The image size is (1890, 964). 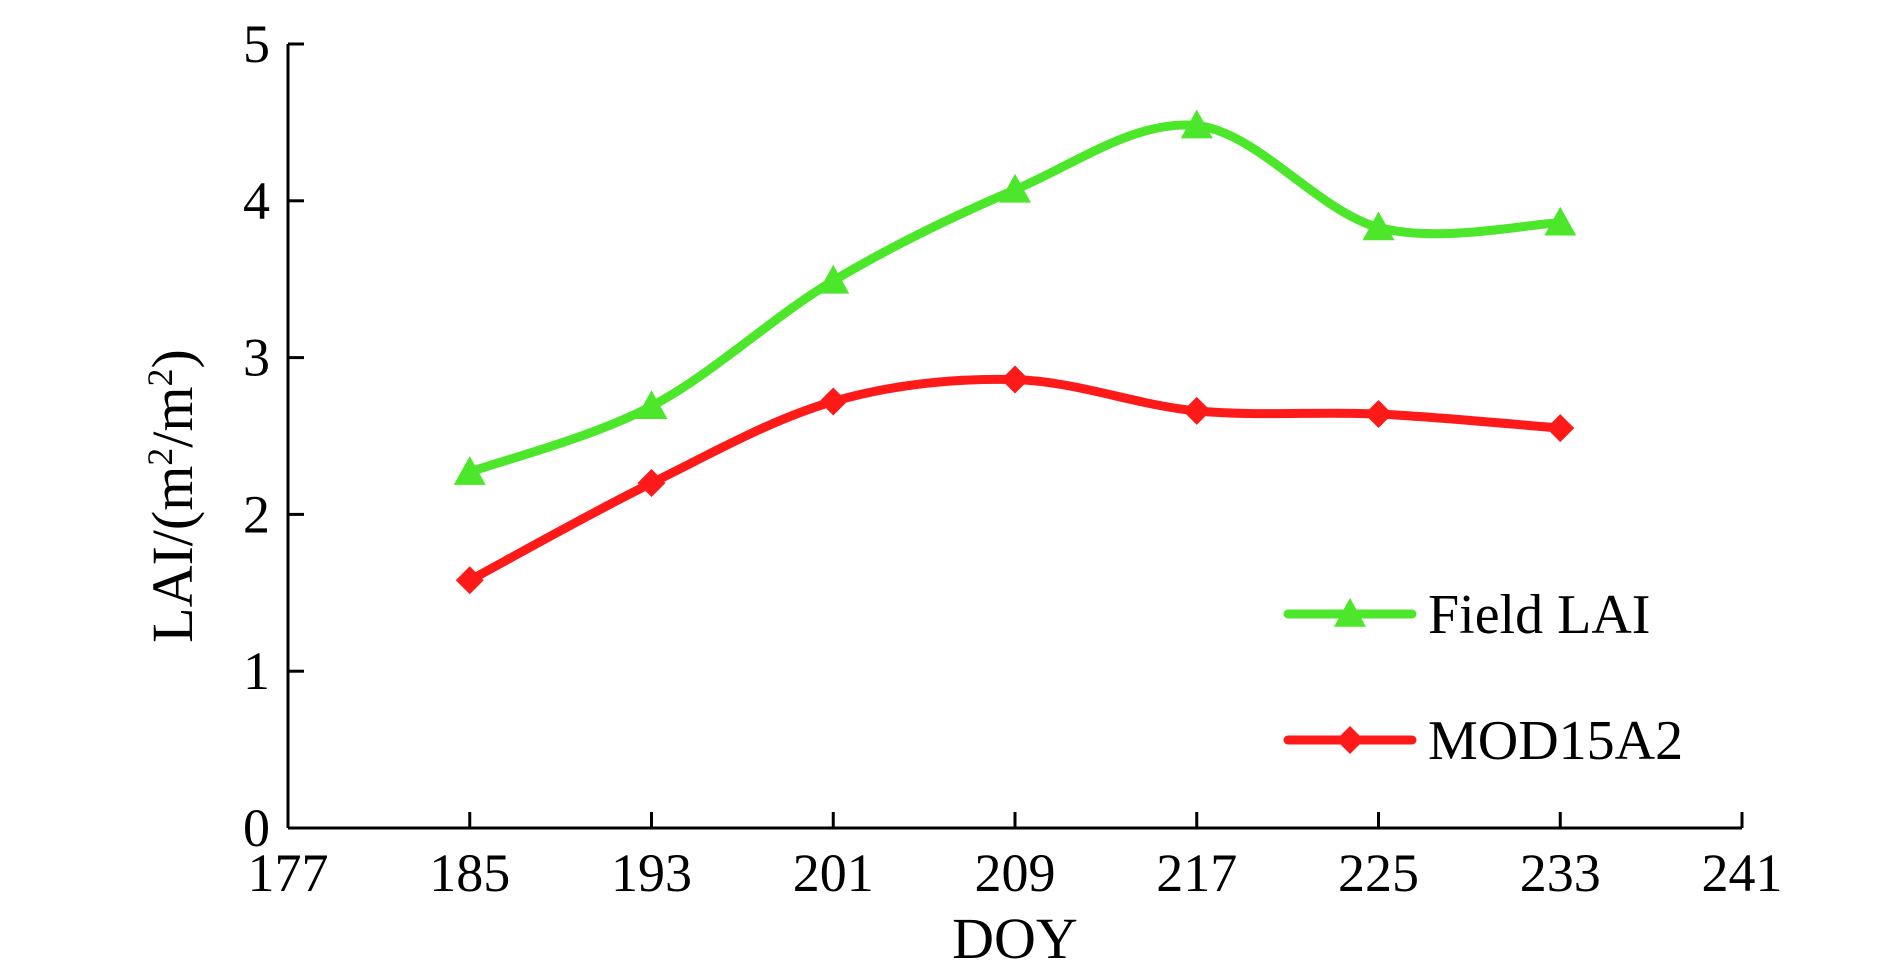 What do you see at coordinates (160, 457) in the screenshot?
I see `y-axis-title-sup1: 2` at bounding box center [160, 457].